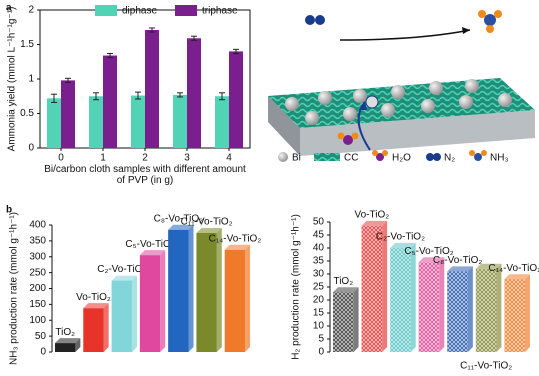 This screenshot has height=376, width=539. I want to click on y-tick-label: 45, so click(319, 235).